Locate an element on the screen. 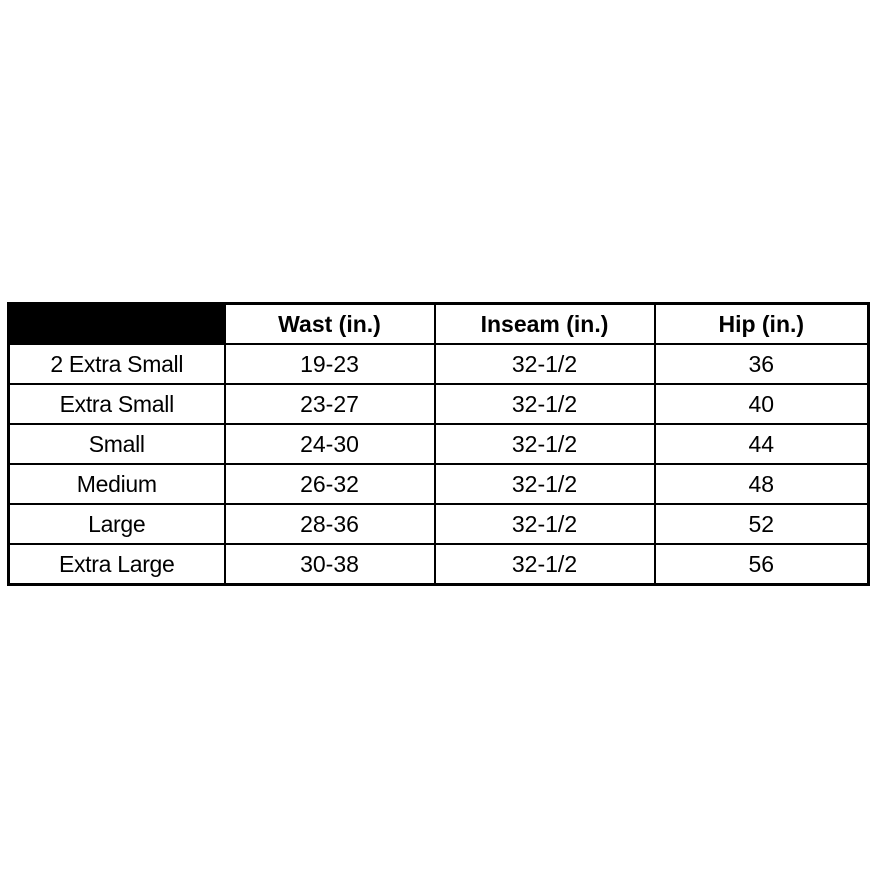  header-hip: Hip (in.) is located at coordinates (761, 323).